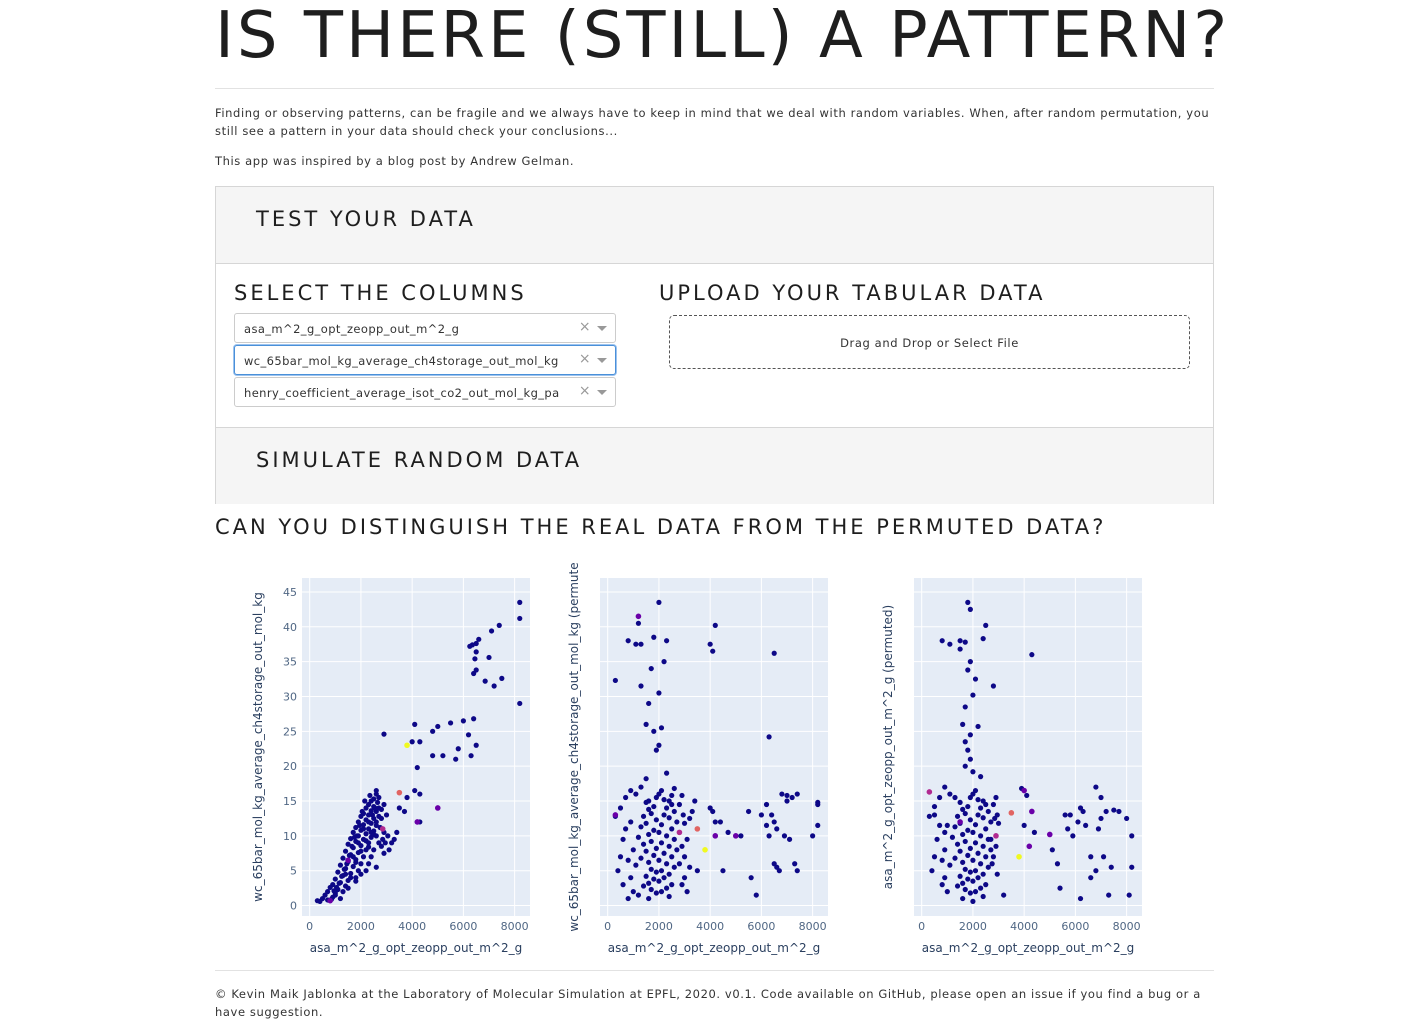 The height and width of the screenshot is (1023, 1421). What do you see at coordinates (900, 994) in the screenshot?
I see `github-link: GitHub` at bounding box center [900, 994].